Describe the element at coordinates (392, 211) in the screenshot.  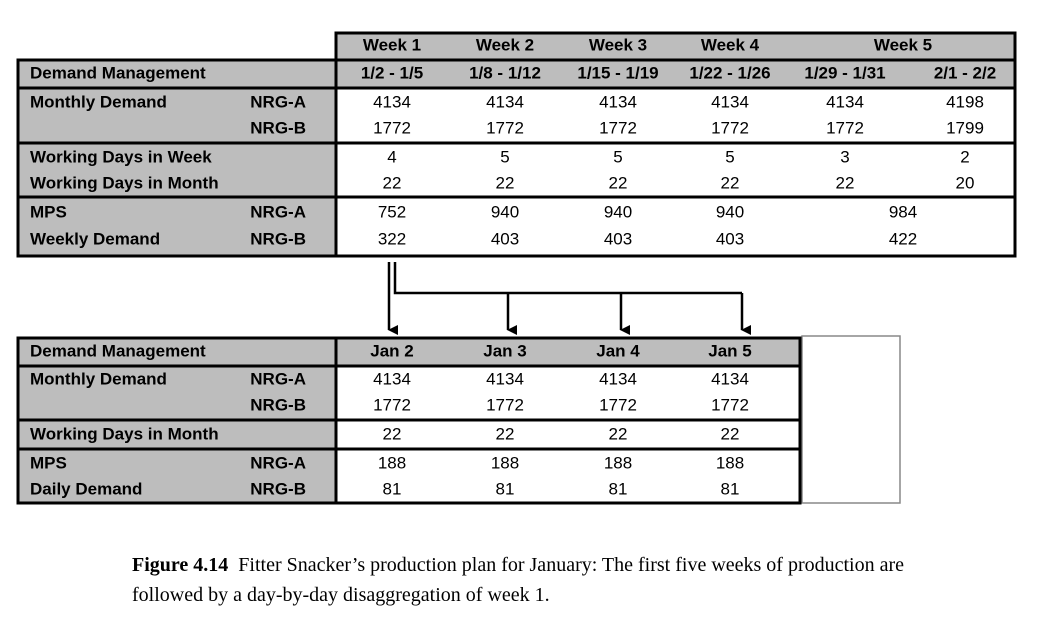
I see `cell: 752` at that location.